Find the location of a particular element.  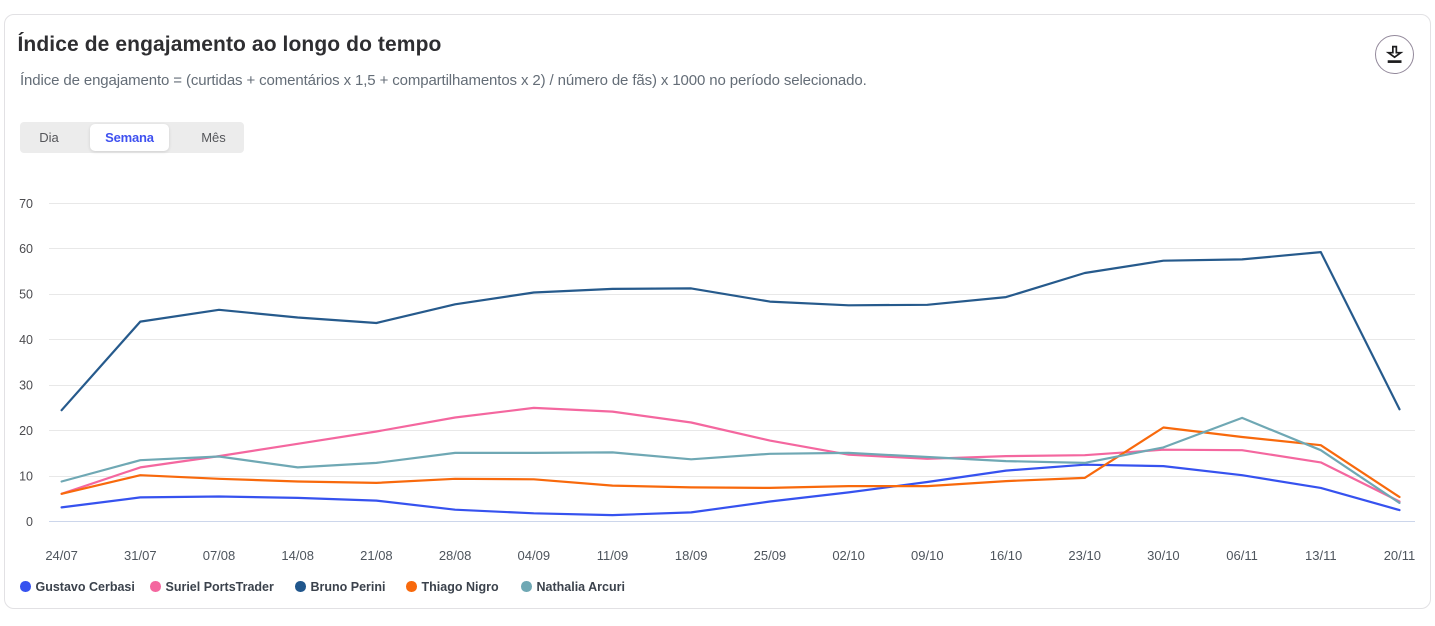

svg-text: 09/10 is located at coordinates (927, 555).